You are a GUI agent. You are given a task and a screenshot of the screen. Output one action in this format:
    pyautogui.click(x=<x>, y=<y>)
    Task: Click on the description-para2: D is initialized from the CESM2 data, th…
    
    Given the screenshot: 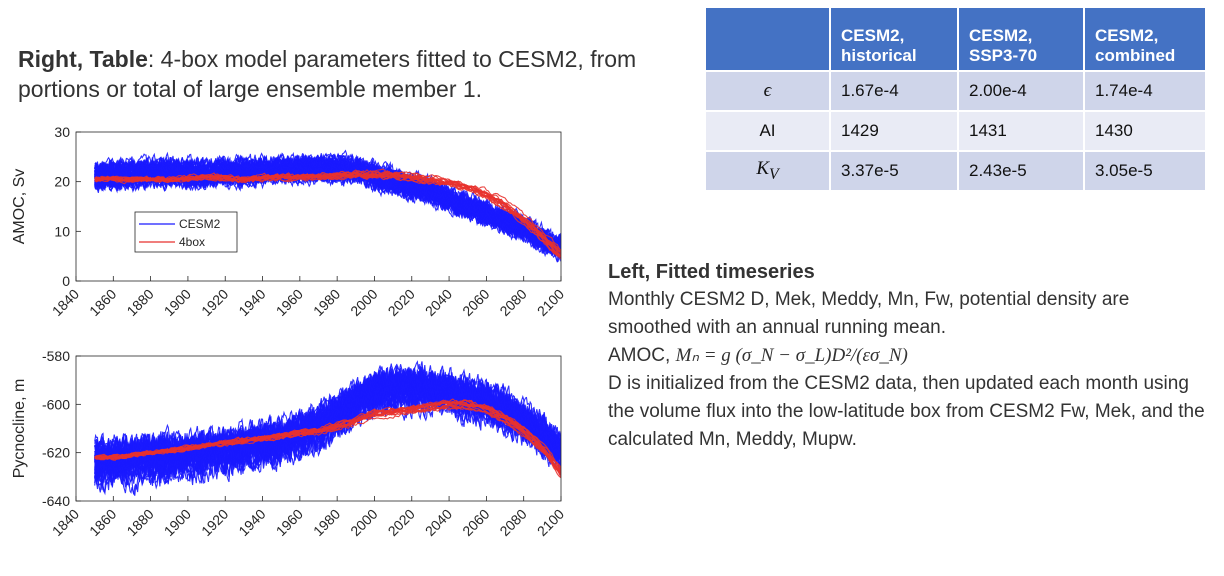 What is the action you would take?
    pyautogui.click(x=906, y=411)
    